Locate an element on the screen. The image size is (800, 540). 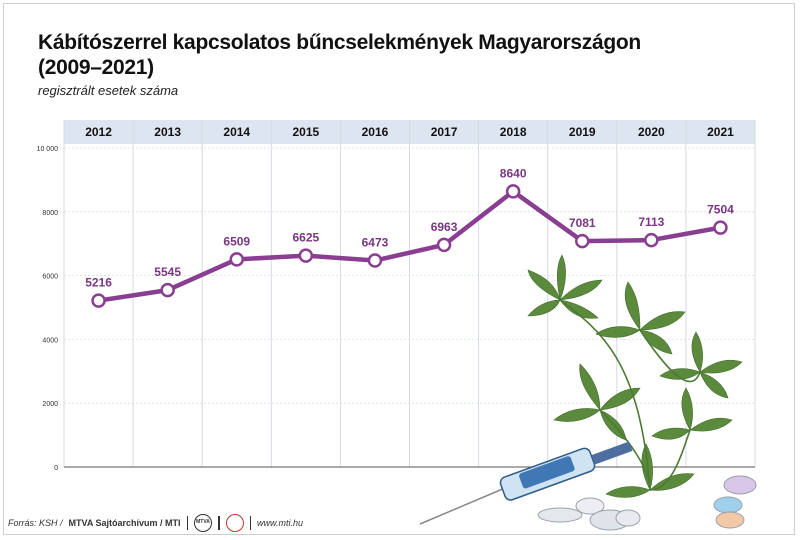
x-tick-label: 2020 is located at coordinates (651, 132).